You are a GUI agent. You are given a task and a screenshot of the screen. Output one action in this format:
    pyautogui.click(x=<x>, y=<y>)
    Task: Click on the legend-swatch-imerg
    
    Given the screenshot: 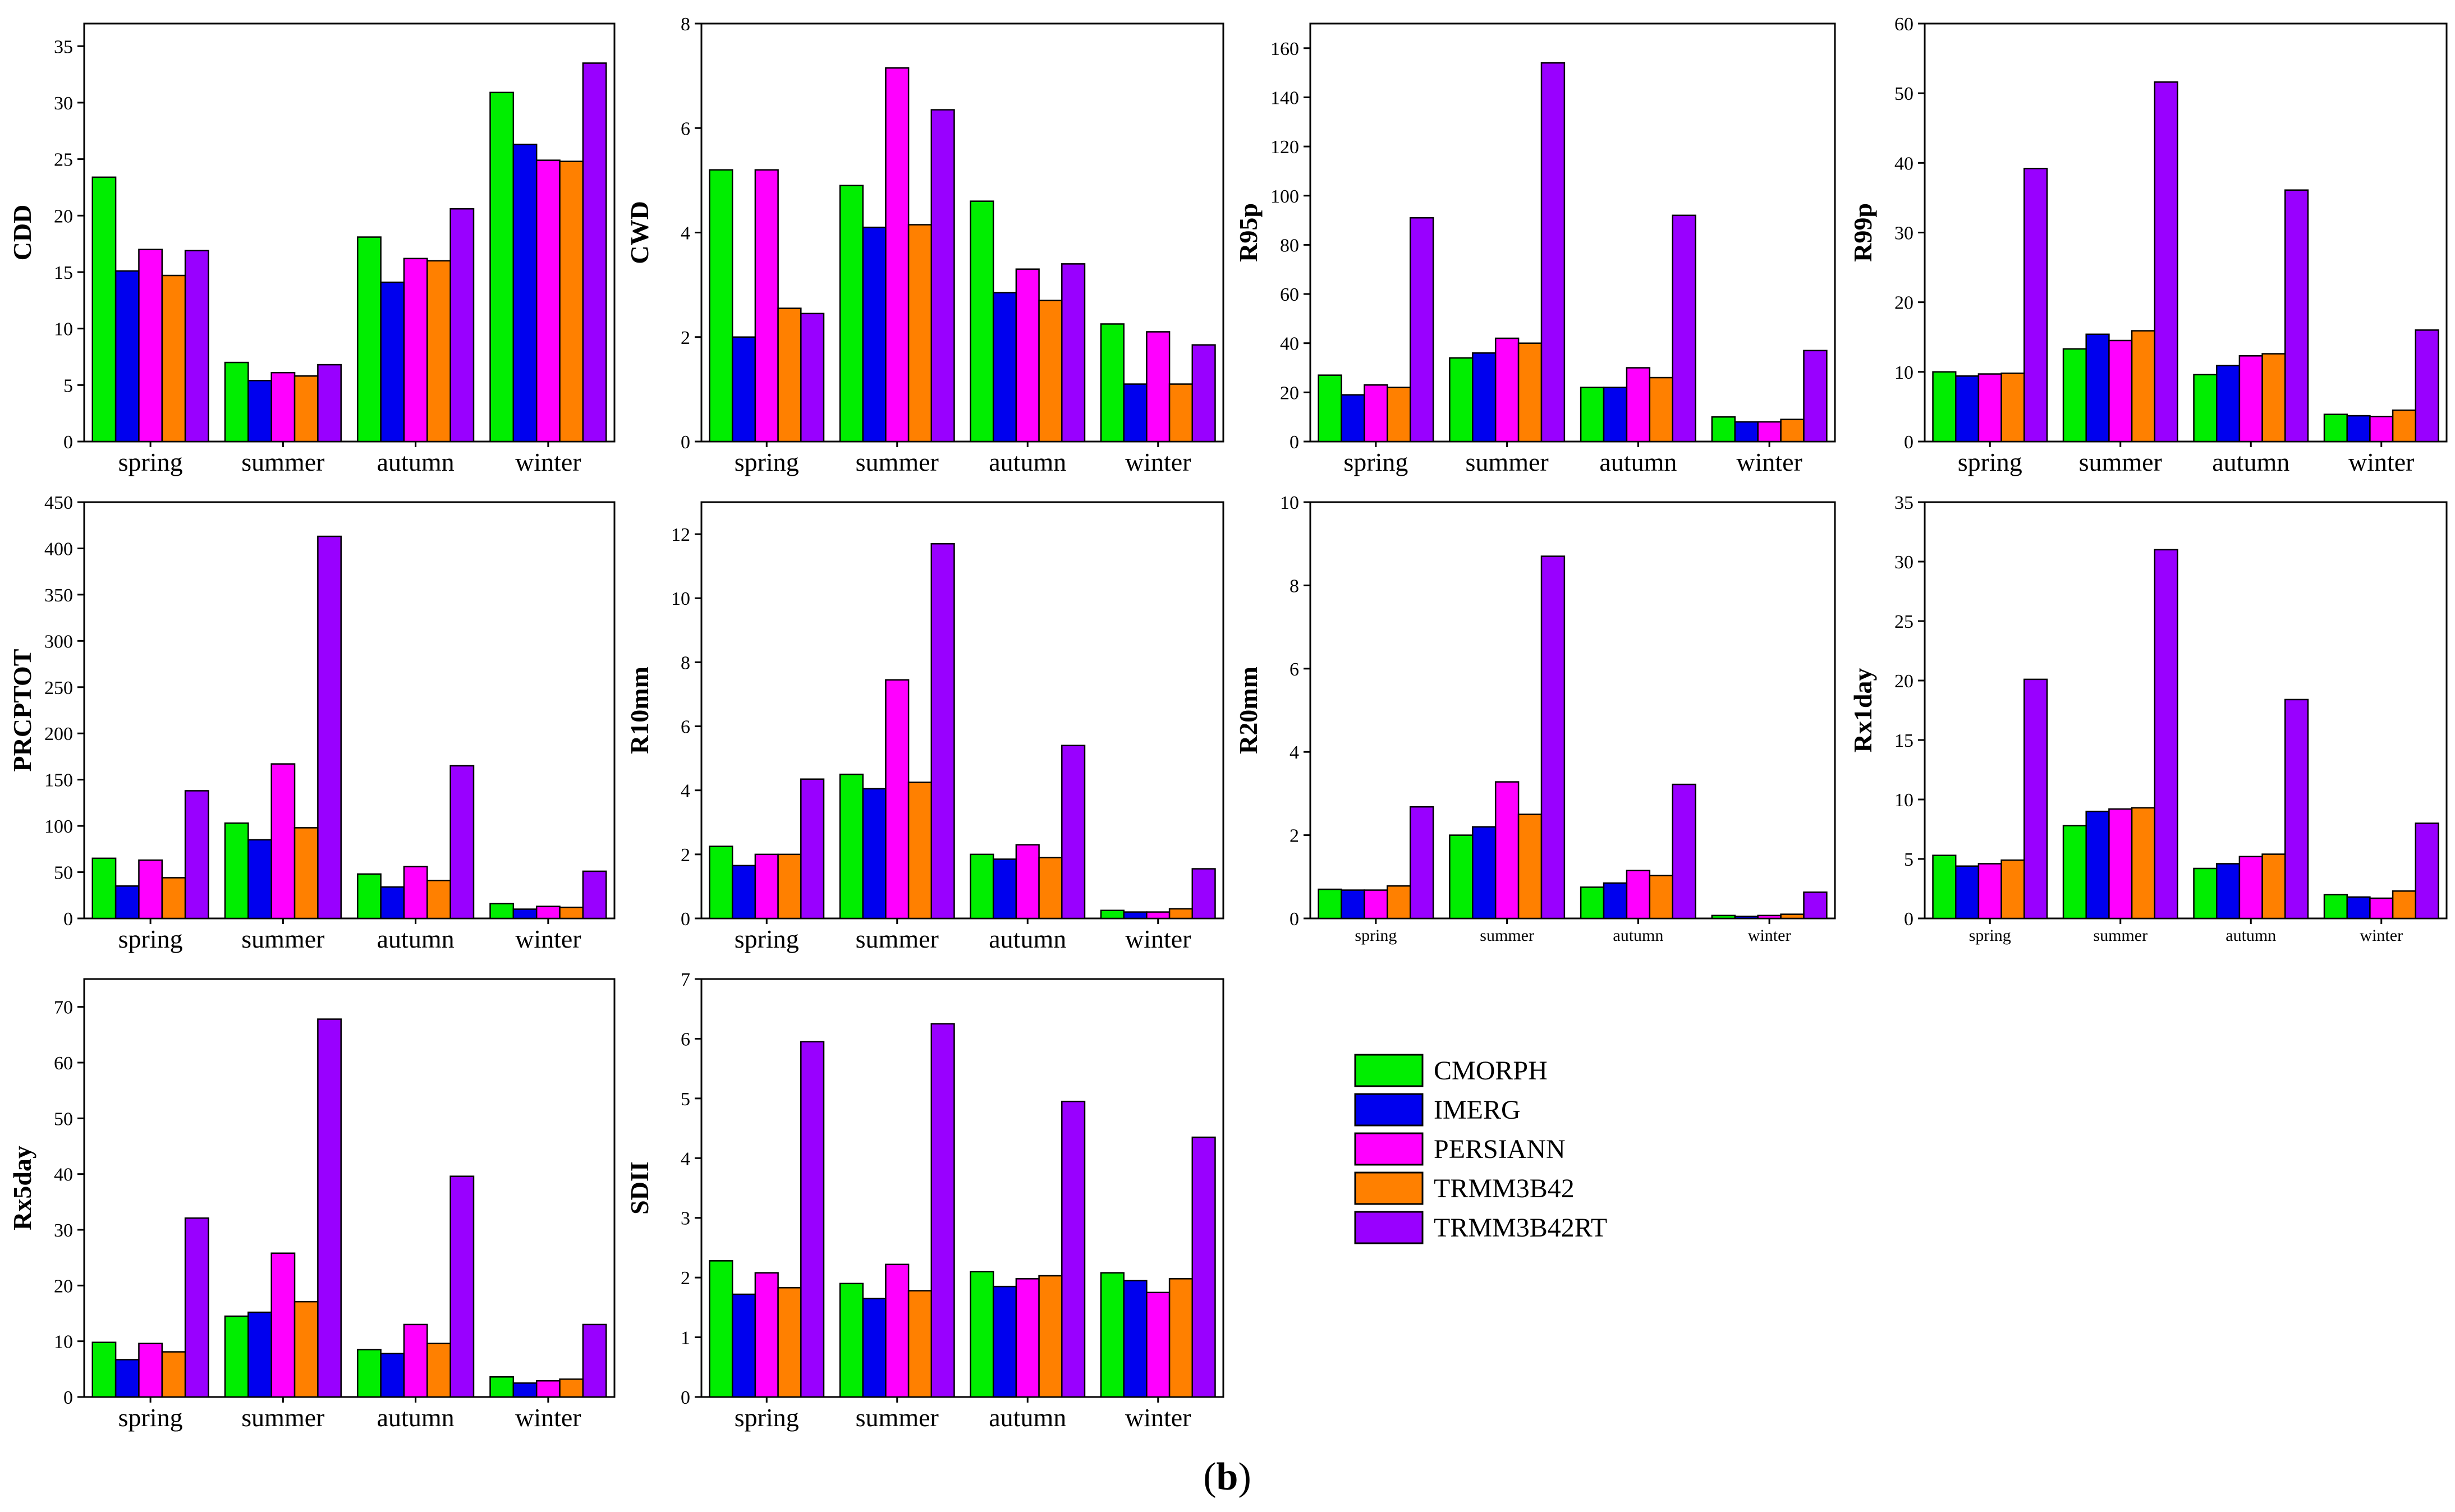 What is the action you would take?
    pyautogui.click(x=1389, y=1110)
    